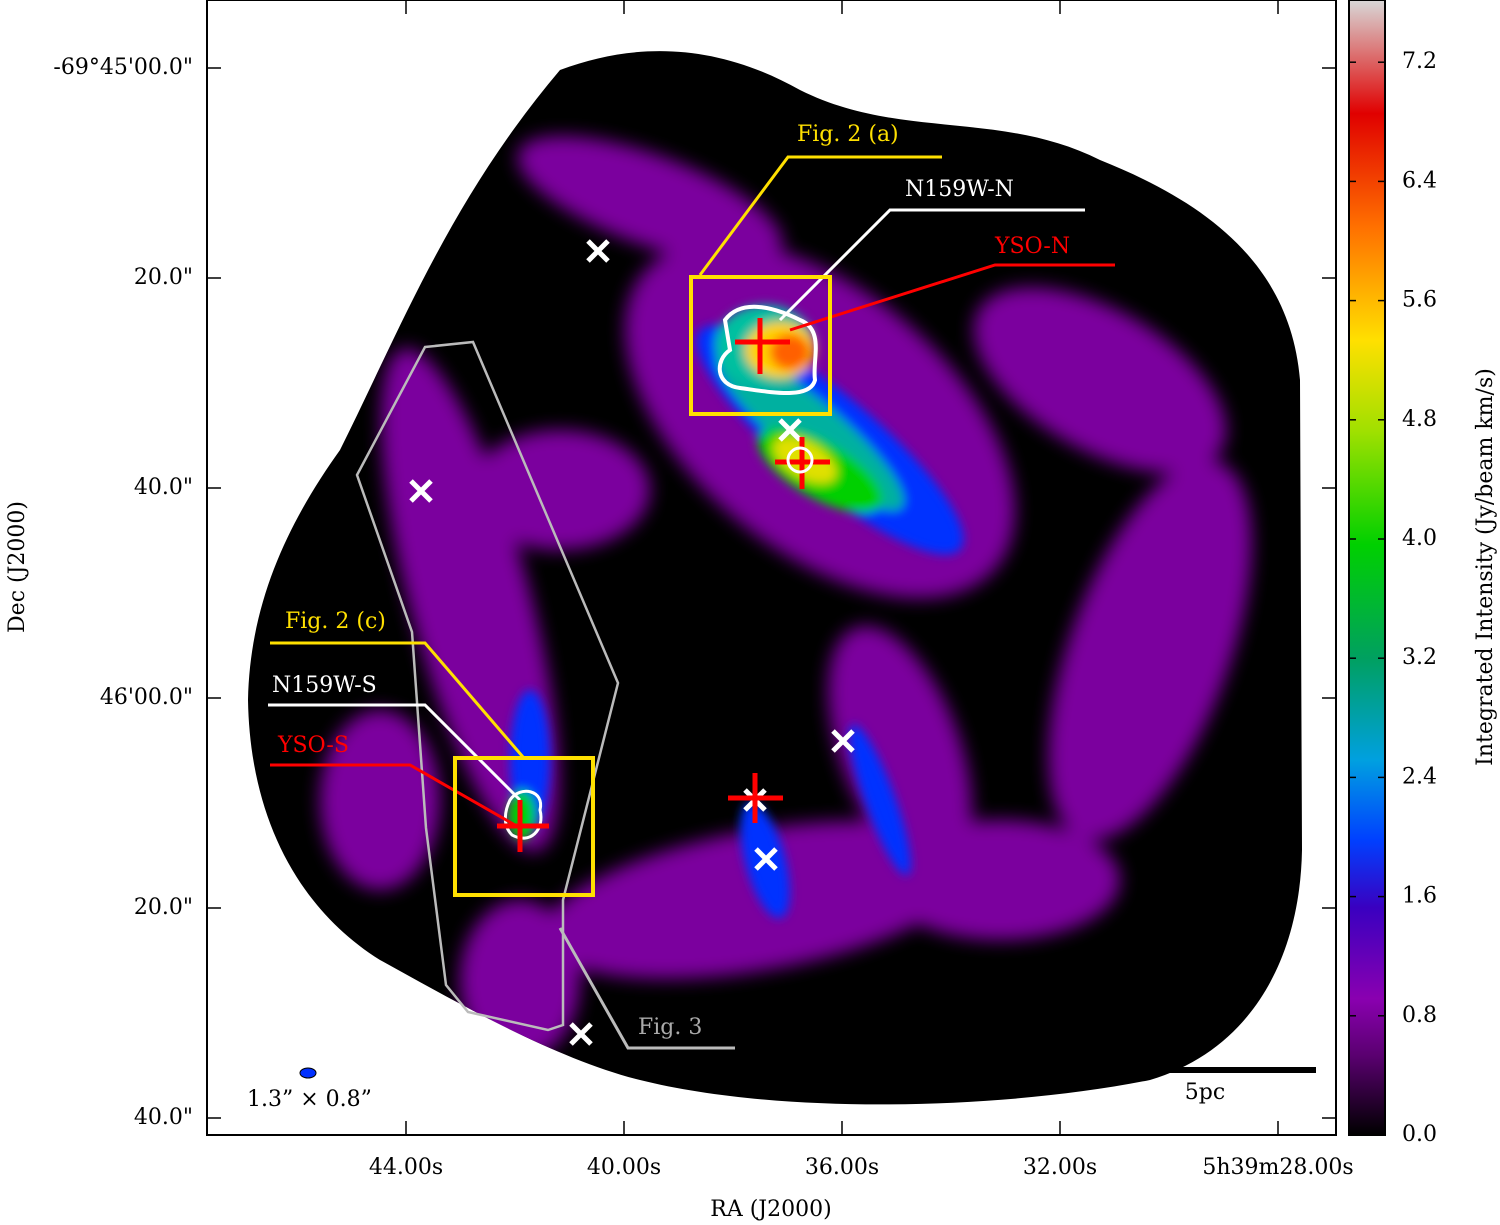 Image resolution: width=1500 pixels, height=1225 pixels. Describe the element at coordinates (1419, 896) in the screenshot. I see `colorbar-tick-label: 1.6` at that location.